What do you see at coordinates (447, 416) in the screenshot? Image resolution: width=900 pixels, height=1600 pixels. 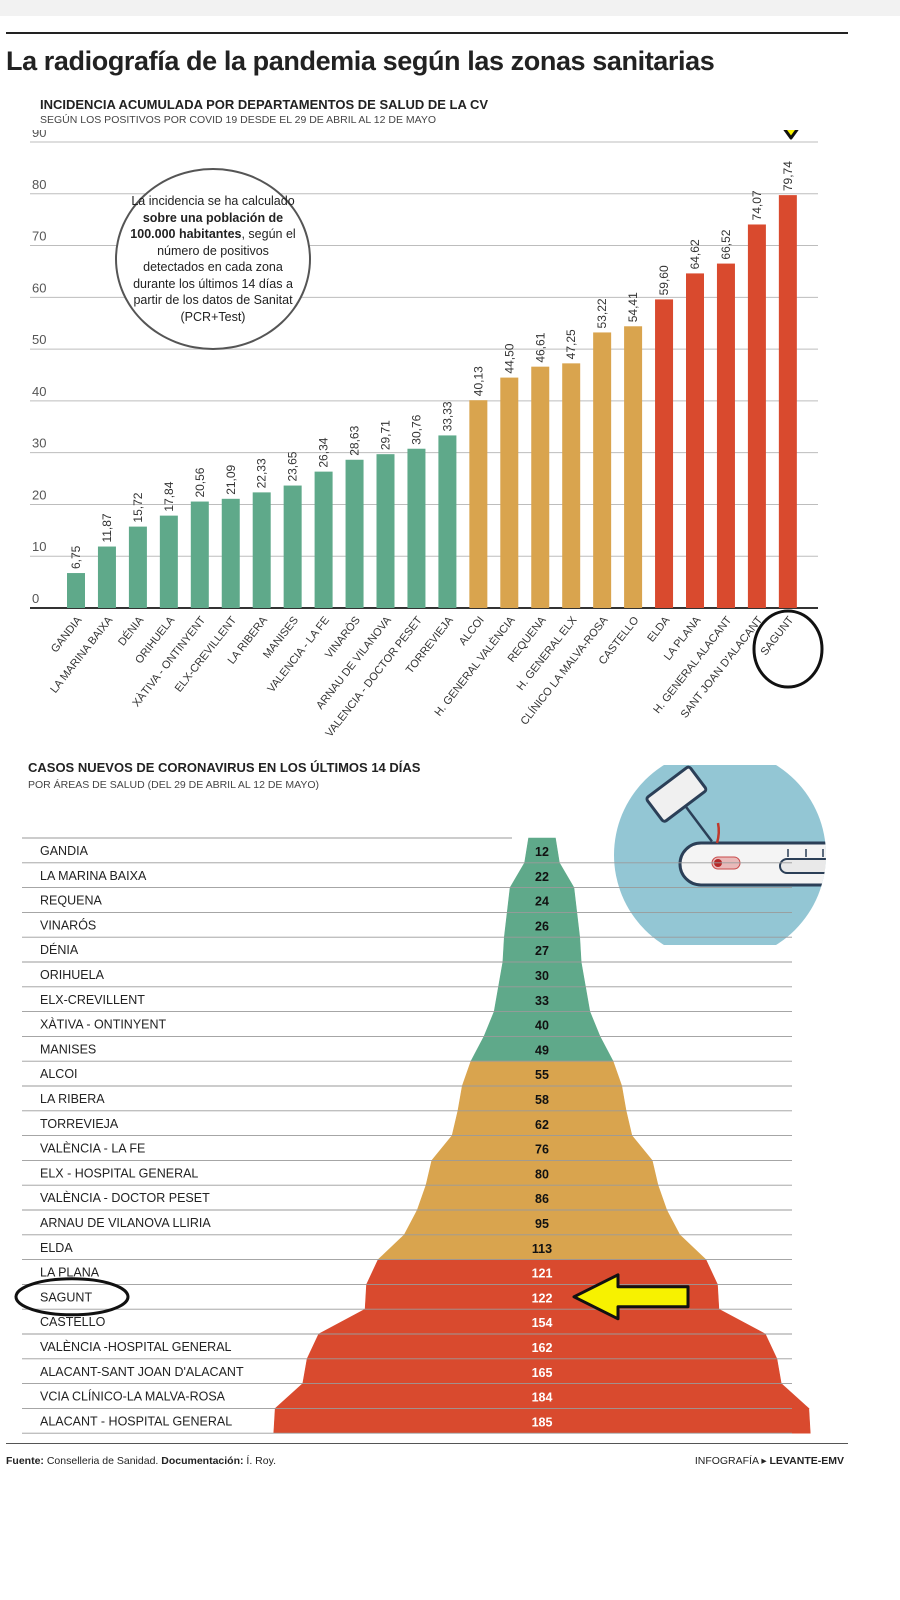 I see `bar-value-label: 33,33` at bounding box center [447, 416].